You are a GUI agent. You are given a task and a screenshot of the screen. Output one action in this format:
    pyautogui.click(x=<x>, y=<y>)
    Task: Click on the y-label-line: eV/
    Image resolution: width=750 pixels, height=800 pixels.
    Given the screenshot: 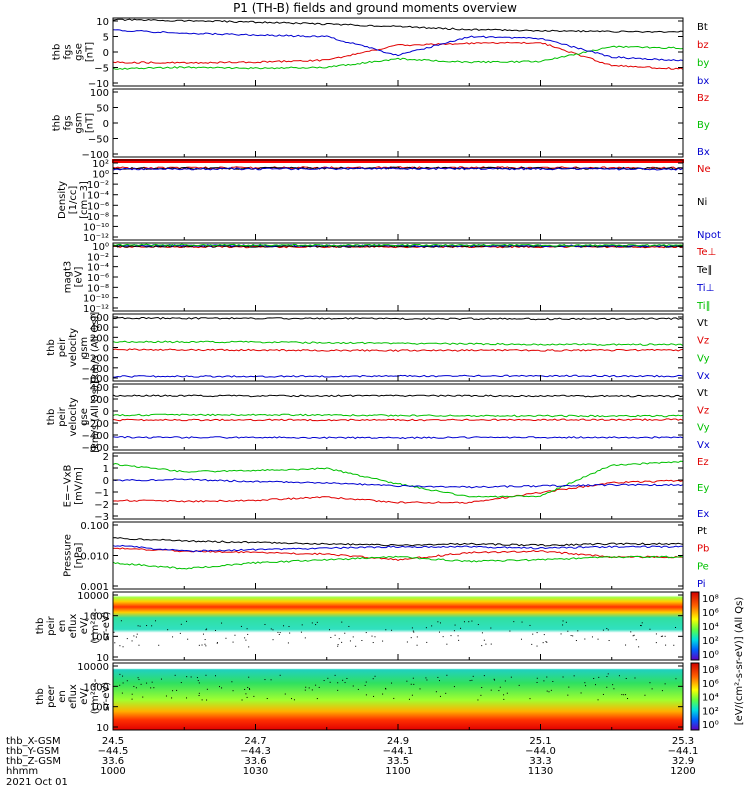 What is the action you would take?
    pyautogui.click(x=84, y=625)
    